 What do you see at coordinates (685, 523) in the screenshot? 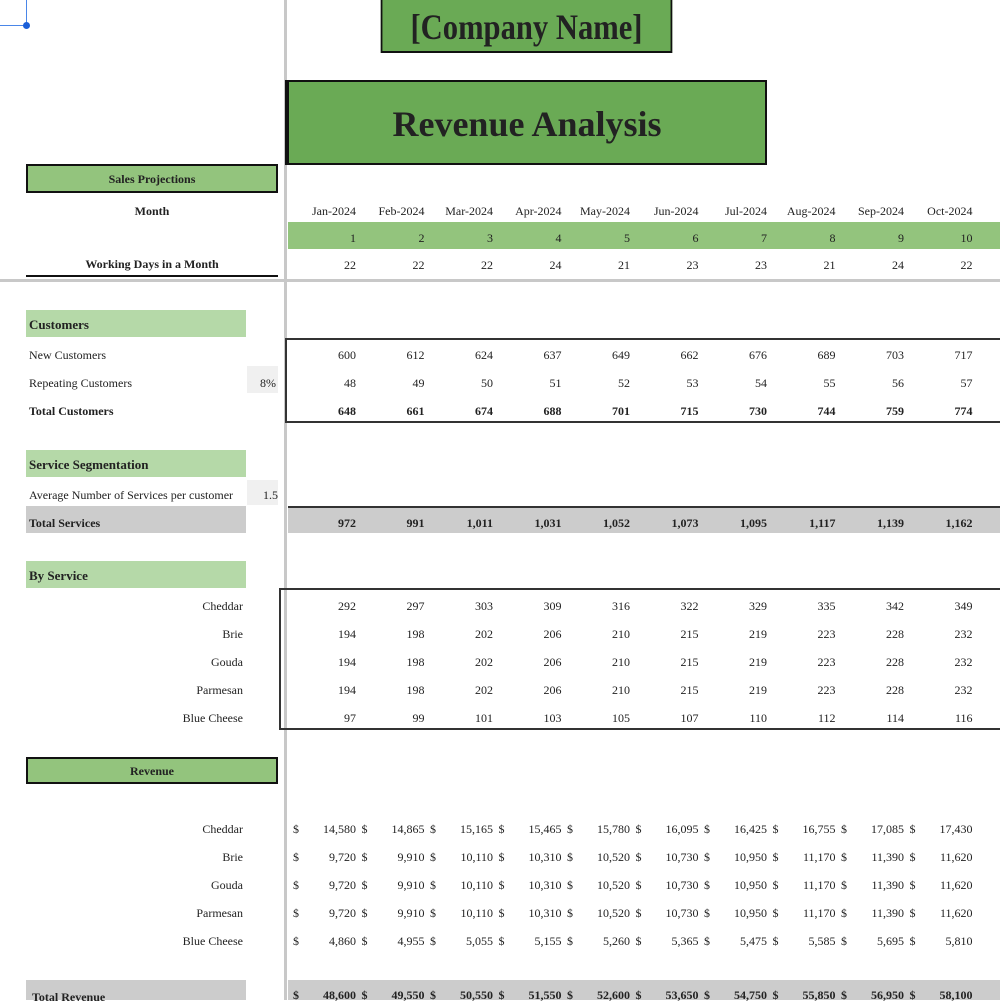
I see `total-services-cell: 1,073` at bounding box center [685, 523].